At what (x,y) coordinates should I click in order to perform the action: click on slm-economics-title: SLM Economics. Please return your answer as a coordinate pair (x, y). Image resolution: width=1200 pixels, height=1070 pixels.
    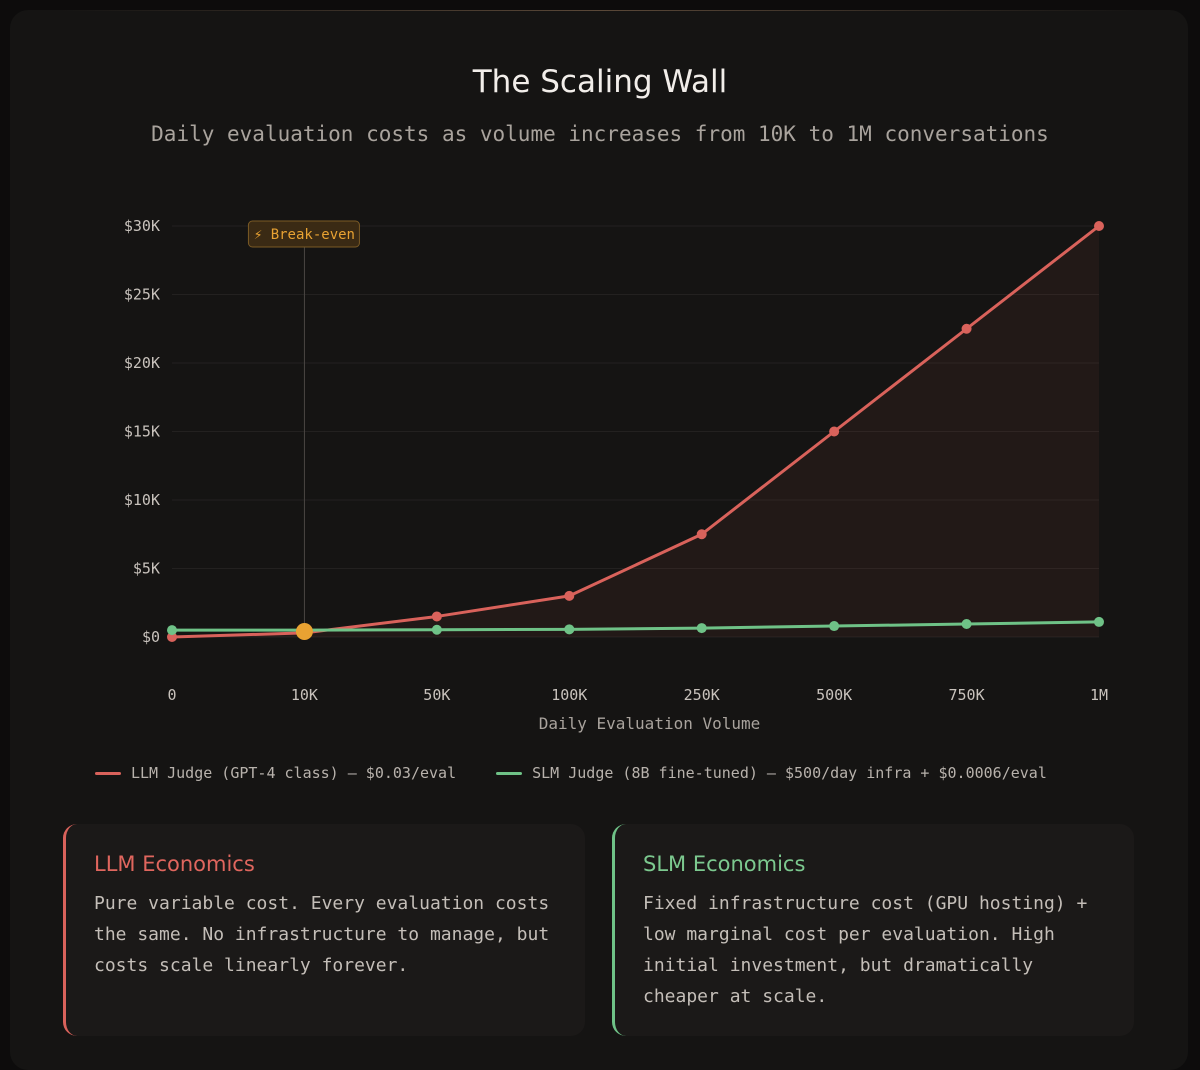
    Looking at the image, I should click on (724, 864).